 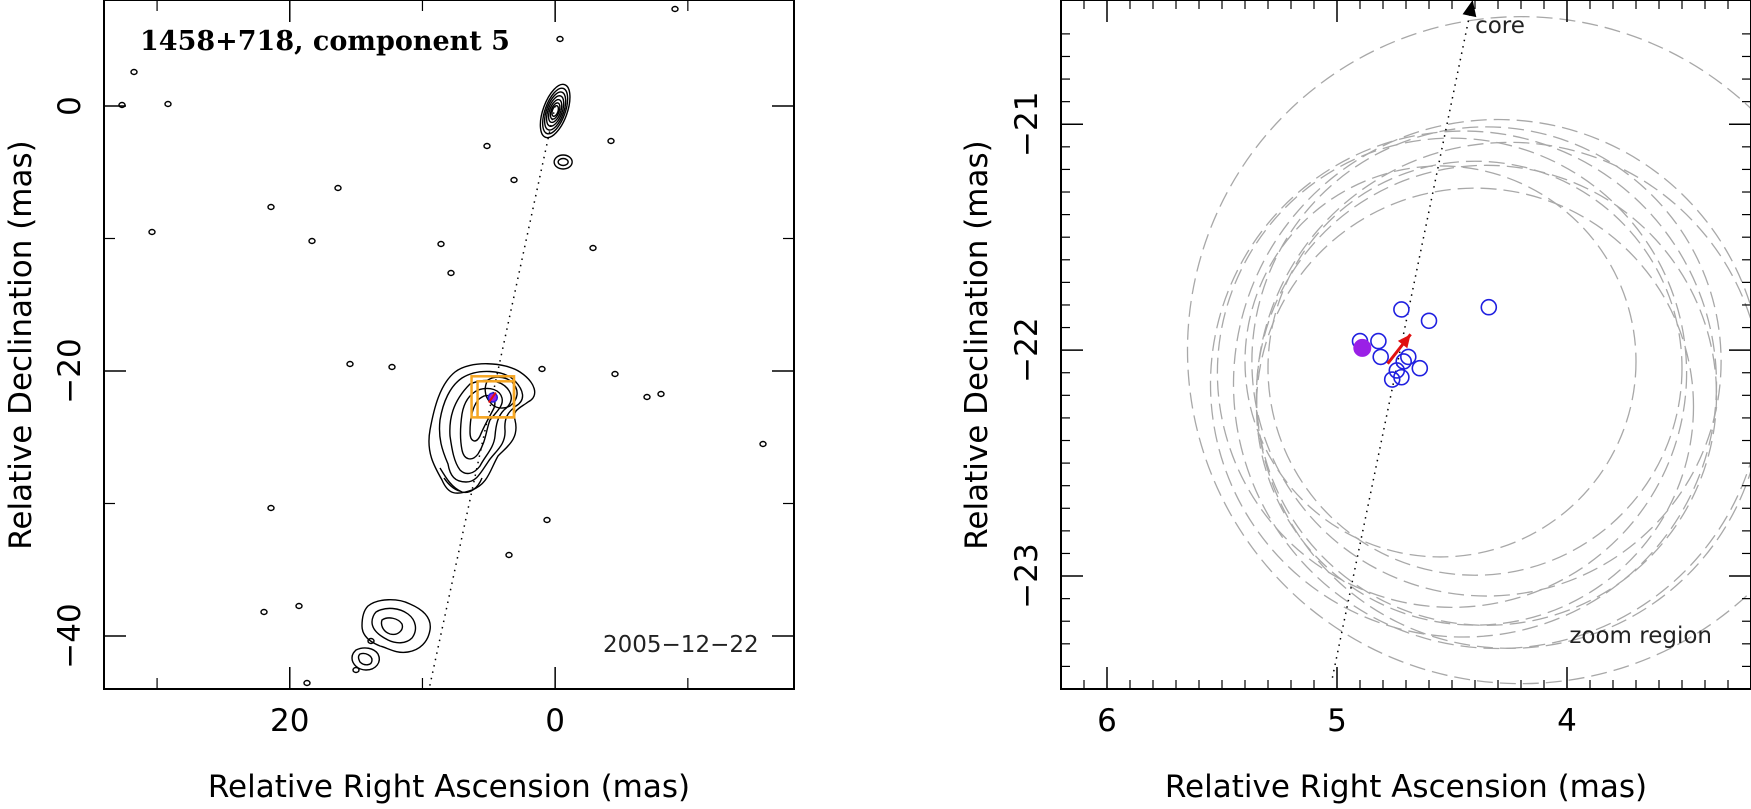 I want to click on left-ytick-label: −40, so click(x=70, y=635).